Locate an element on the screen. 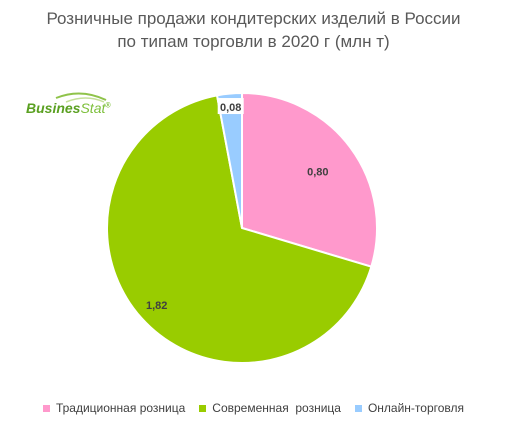  legend-label-1: Современная розница is located at coordinates (276, 408).